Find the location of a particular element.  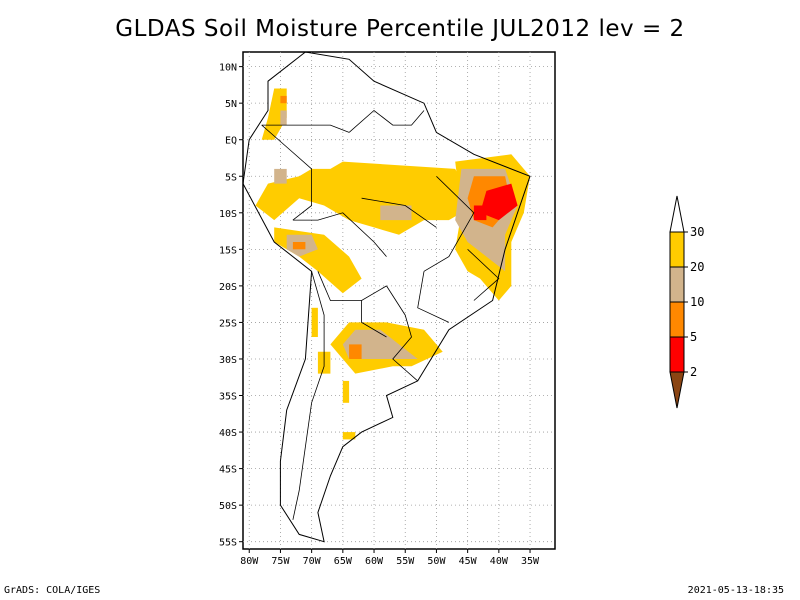

lat-tick-label: 55S is located at coordinates (228, 543).